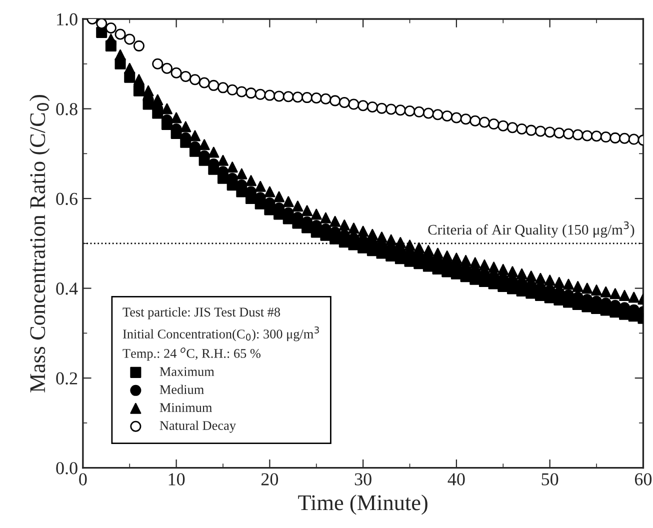 Image resolution: width=653 pixels, height=528 pixels. Describe the element at coordinates (67, 288) in the screenshot. I see `y-tick-label: 0.4` at that location.